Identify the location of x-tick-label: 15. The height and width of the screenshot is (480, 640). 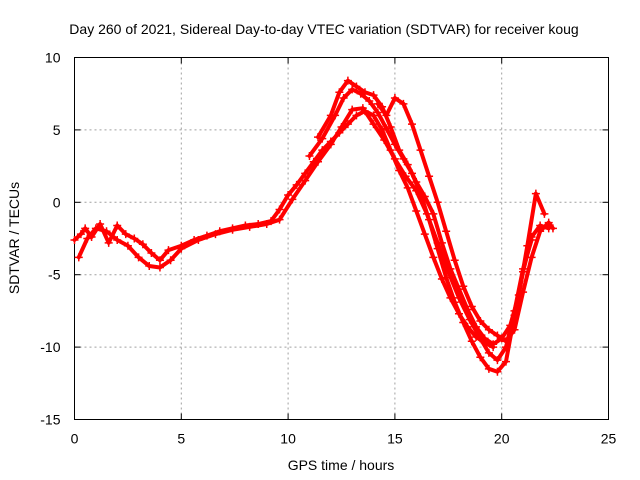
(395, 439).